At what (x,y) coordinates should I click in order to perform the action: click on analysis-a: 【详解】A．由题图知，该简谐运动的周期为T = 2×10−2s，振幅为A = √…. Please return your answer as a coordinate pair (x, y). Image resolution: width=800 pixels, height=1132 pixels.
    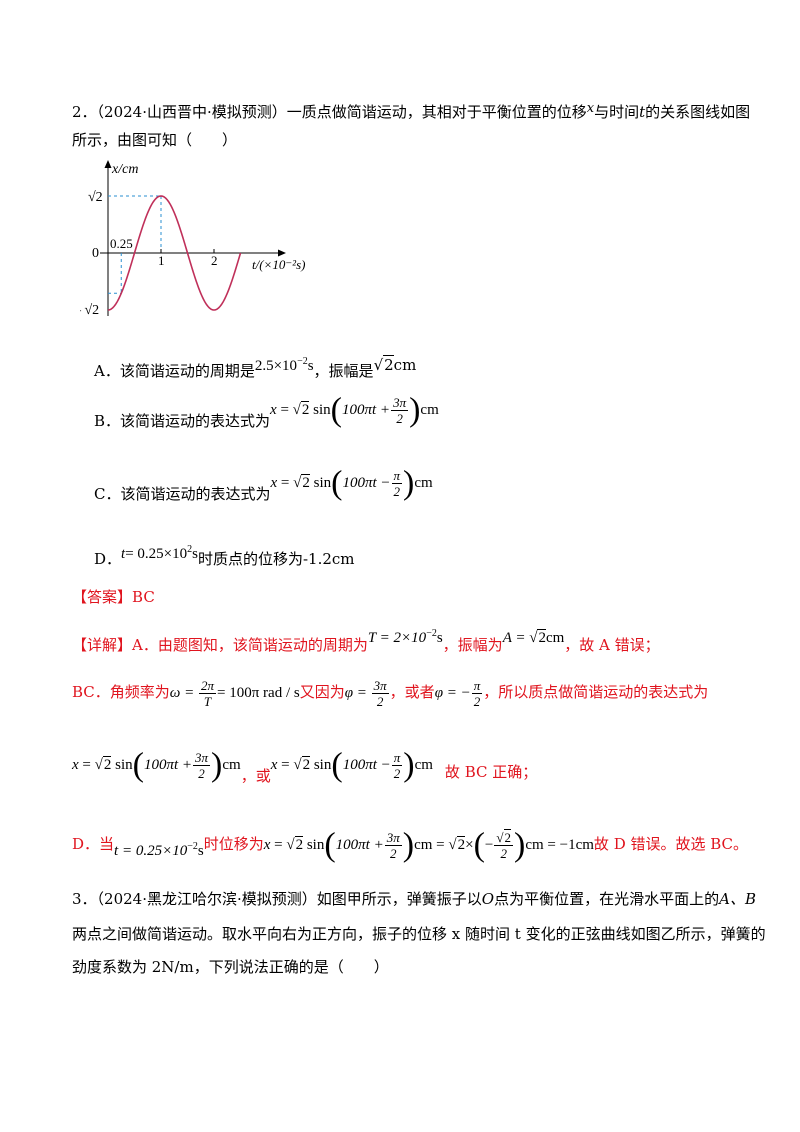
    Looking at the image, I should click on (366, 639).